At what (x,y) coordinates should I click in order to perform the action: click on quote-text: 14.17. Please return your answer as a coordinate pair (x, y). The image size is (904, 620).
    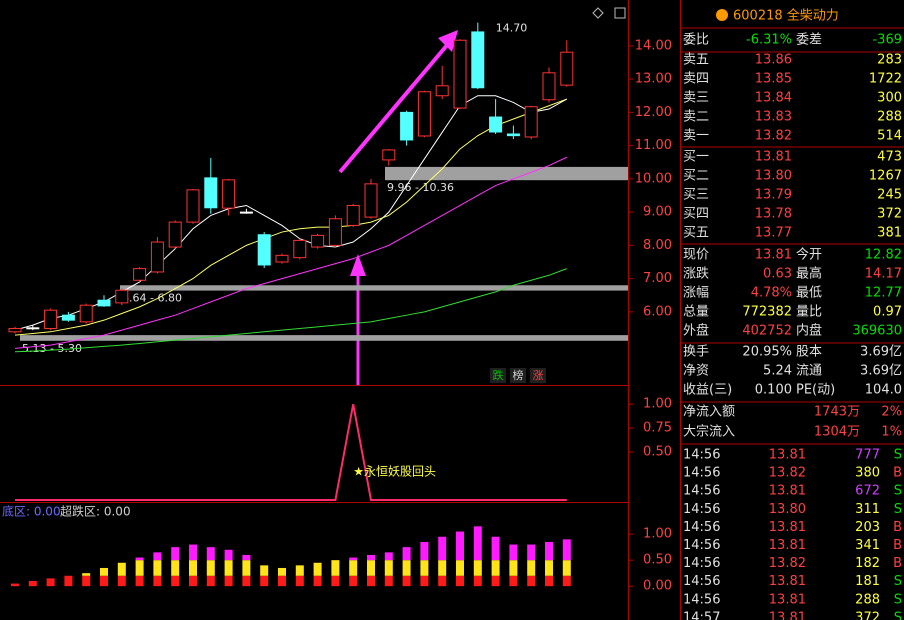
    Looking at the image, I should click on (883, 274).